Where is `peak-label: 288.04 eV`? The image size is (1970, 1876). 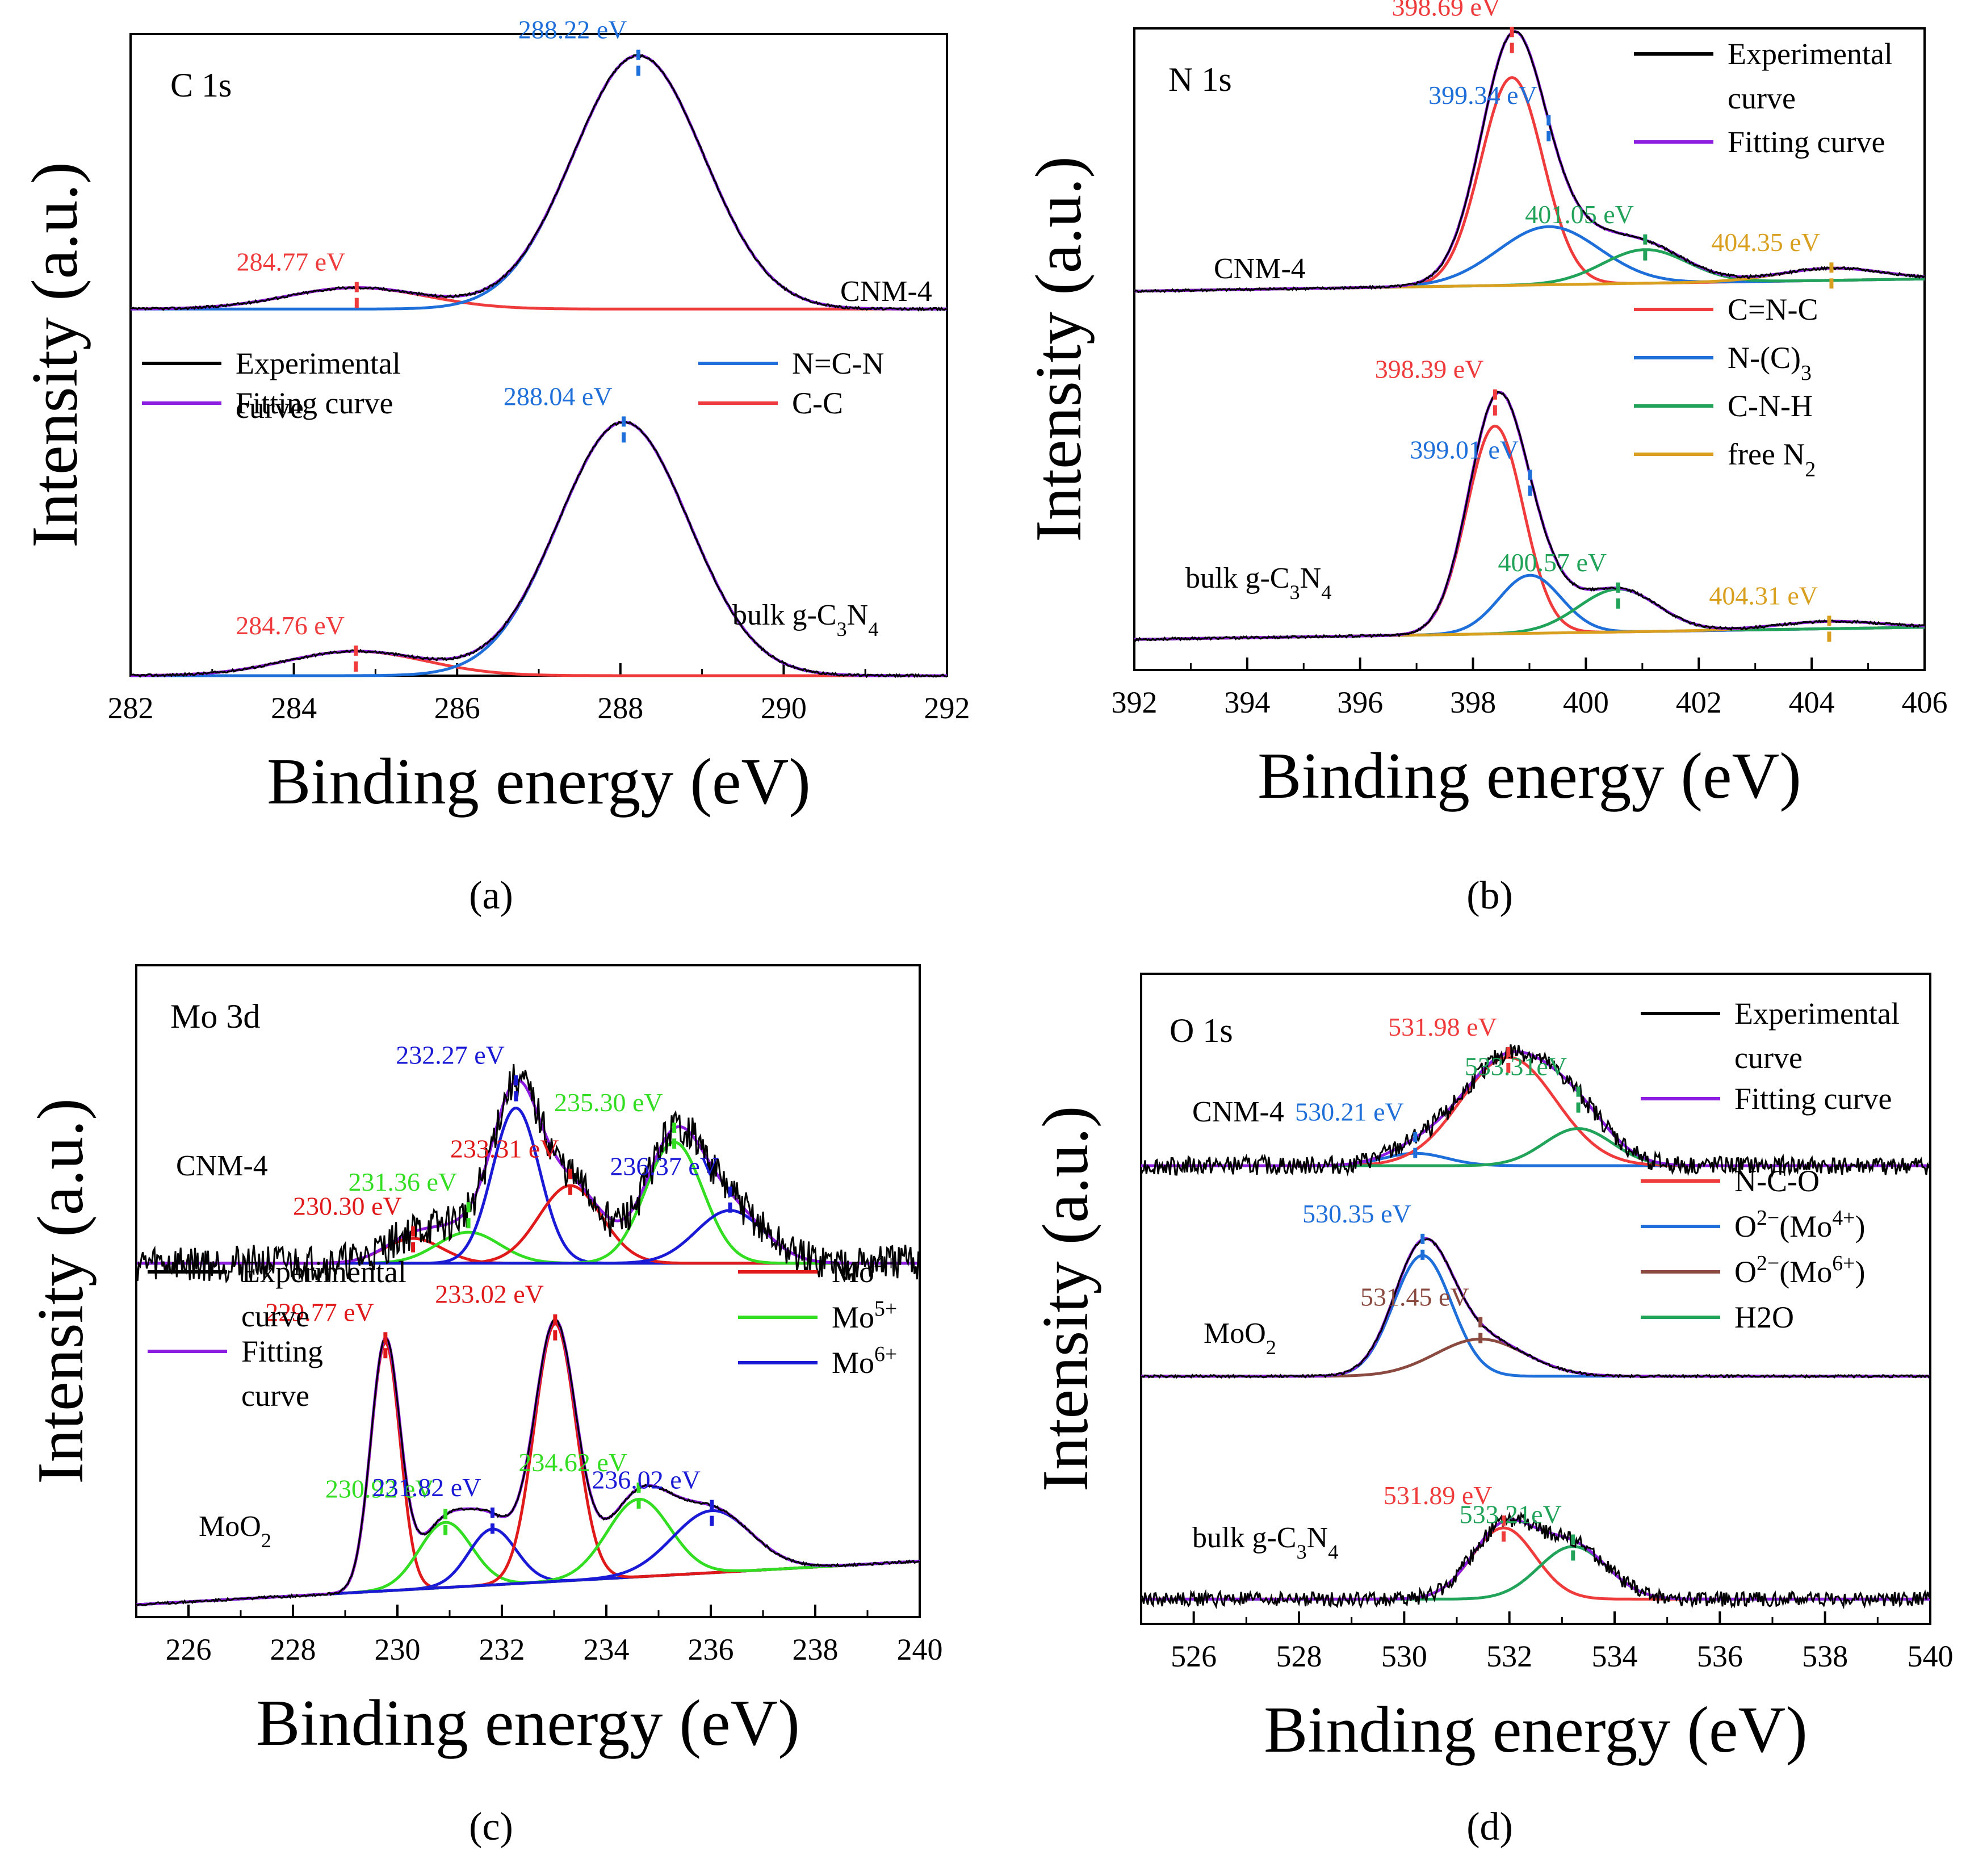
peak-label: 288.04 eV is located at coordinates (558, 396).